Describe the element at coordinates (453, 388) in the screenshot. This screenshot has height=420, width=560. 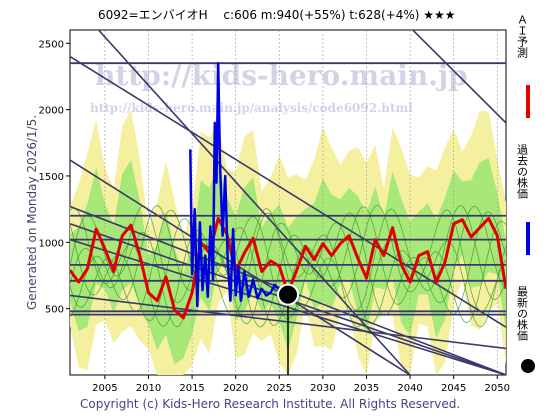
I see `x-tick-label: 2045` at that location.